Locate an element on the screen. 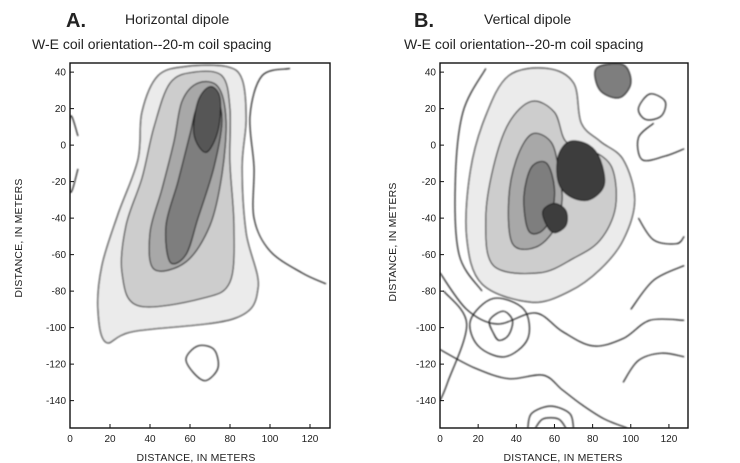 The height and width of the screenshot is (463, 740). panel-b-subtitle: W-E coil orientation--20-m coil spacing is located at coordinates (523, 44).